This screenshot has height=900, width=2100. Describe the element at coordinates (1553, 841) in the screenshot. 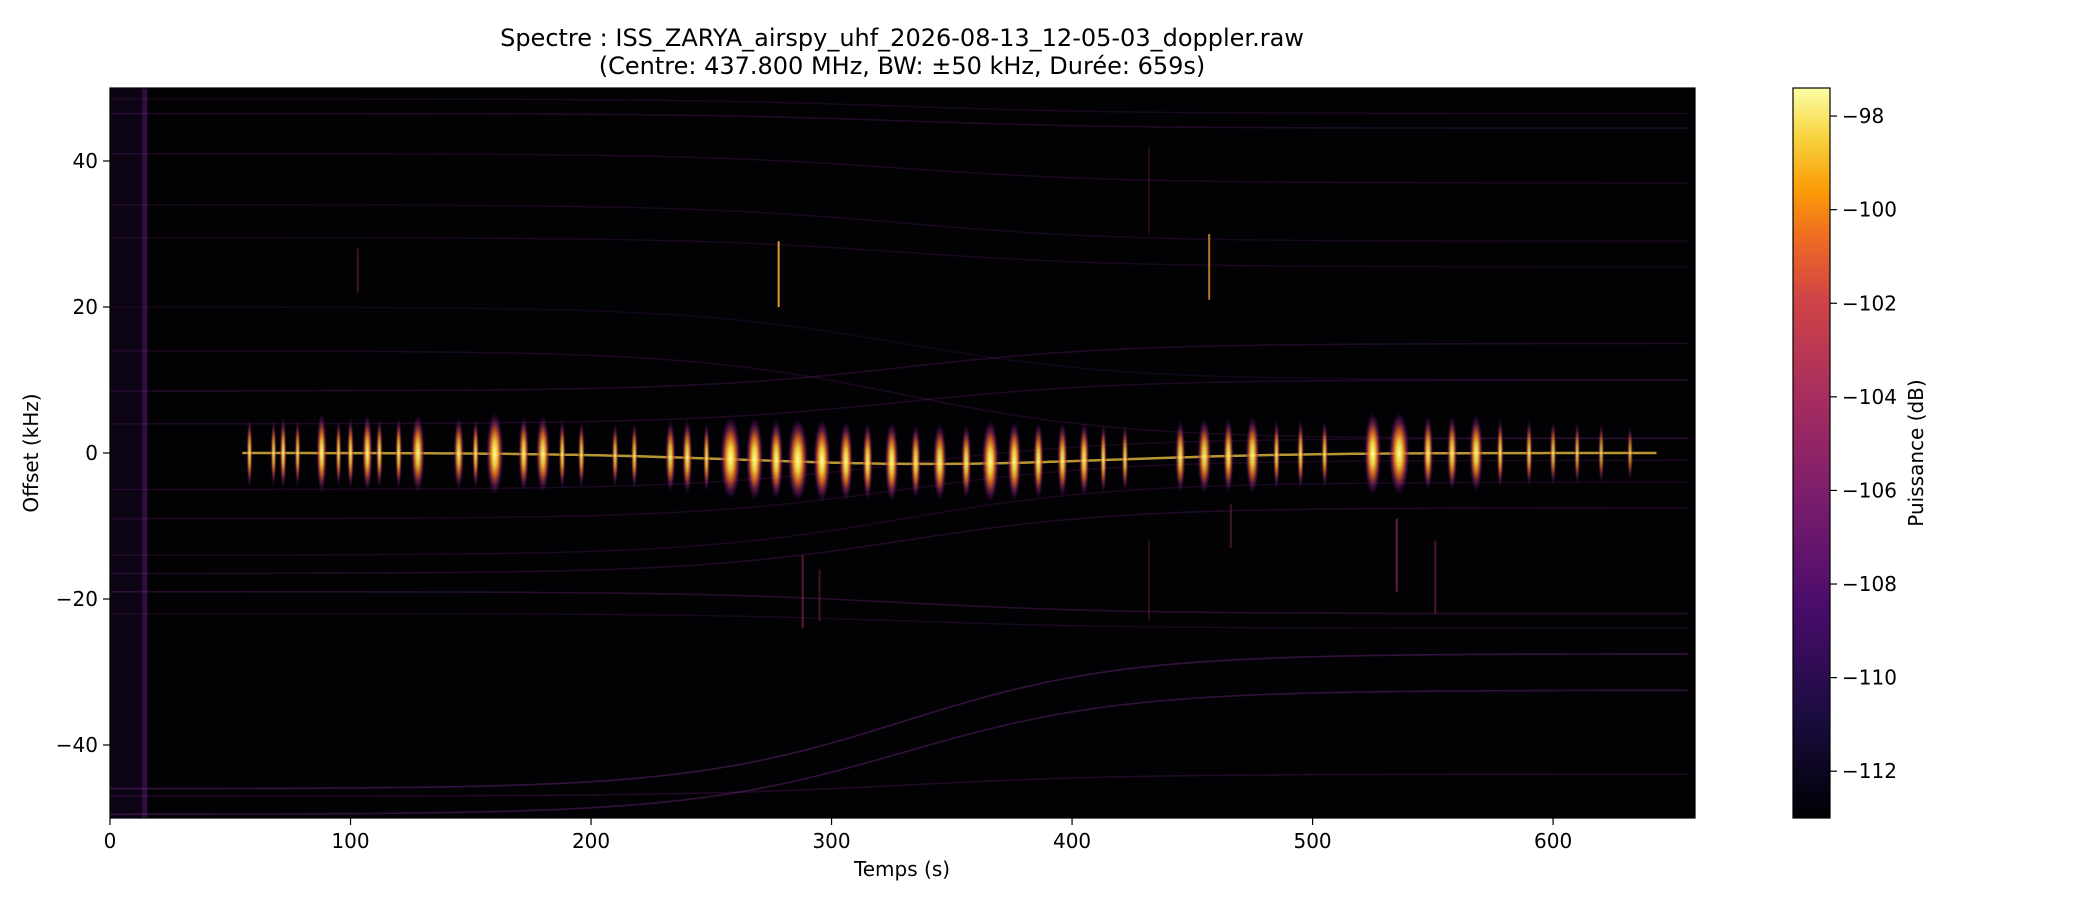

I see `x-tick-label-600: 600` at that location.